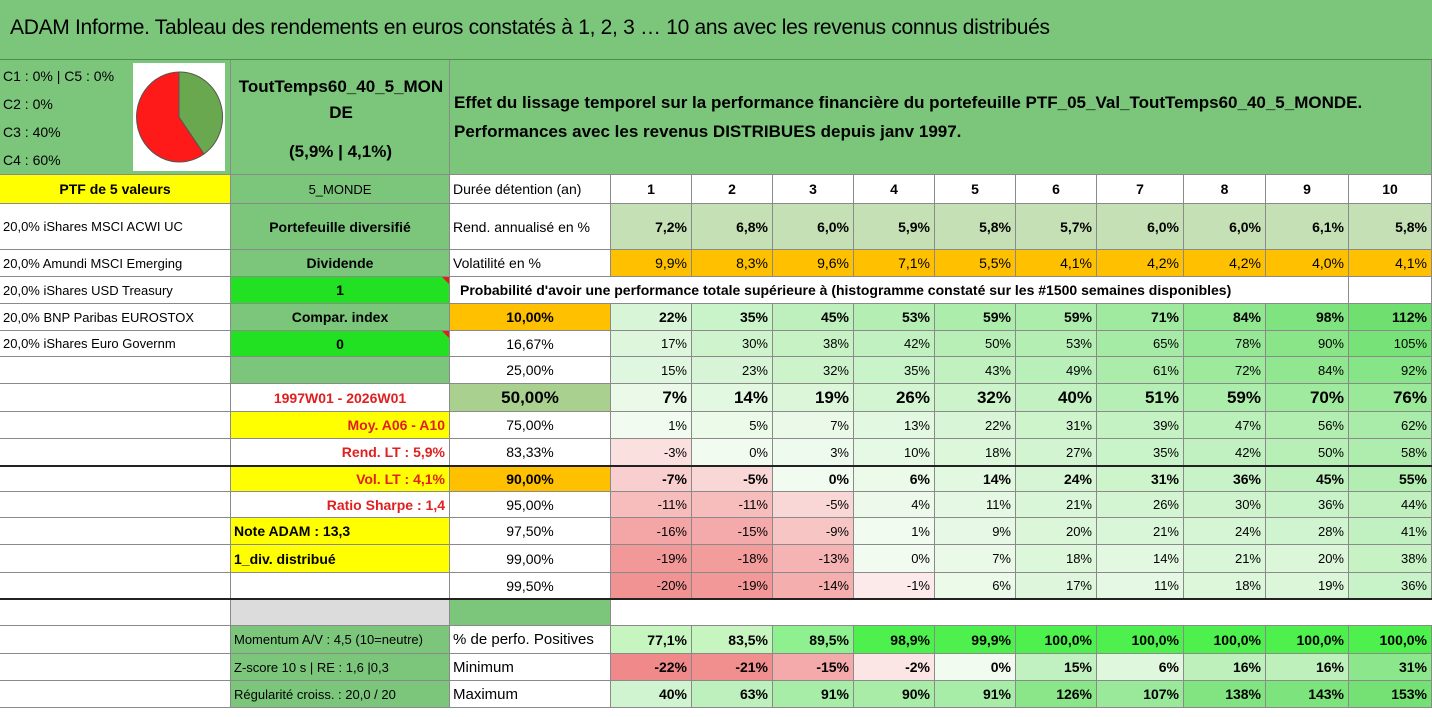 The width and height of the screenshot is (1432, 717). I want to click on quantile-value: -1%, so click(894, 586).